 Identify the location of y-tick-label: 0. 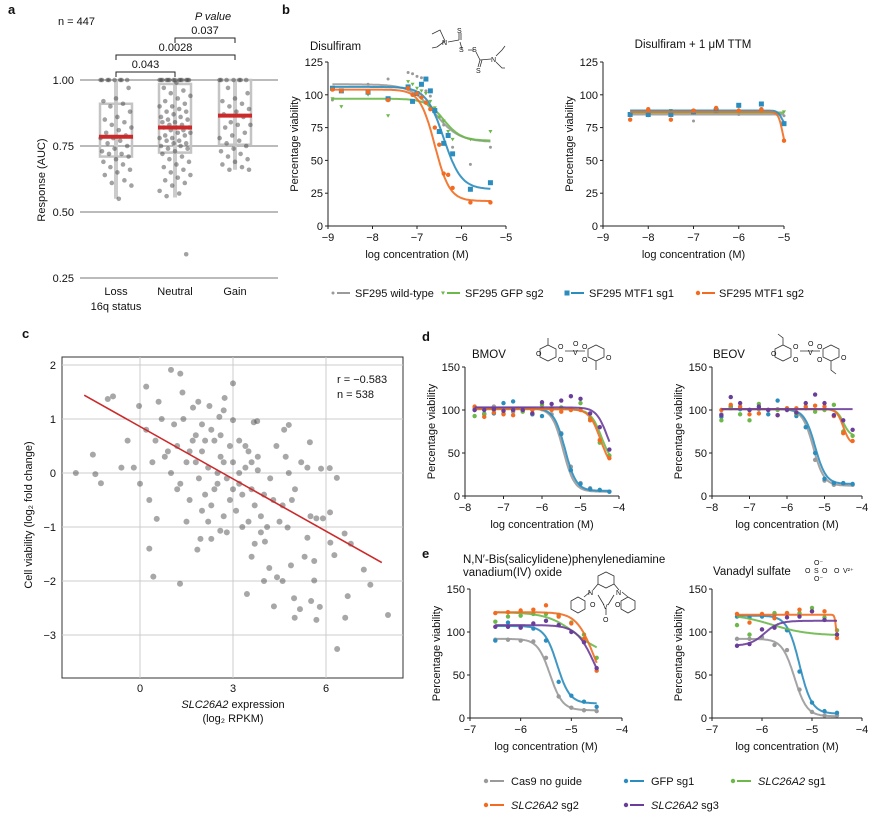
(457, 497).